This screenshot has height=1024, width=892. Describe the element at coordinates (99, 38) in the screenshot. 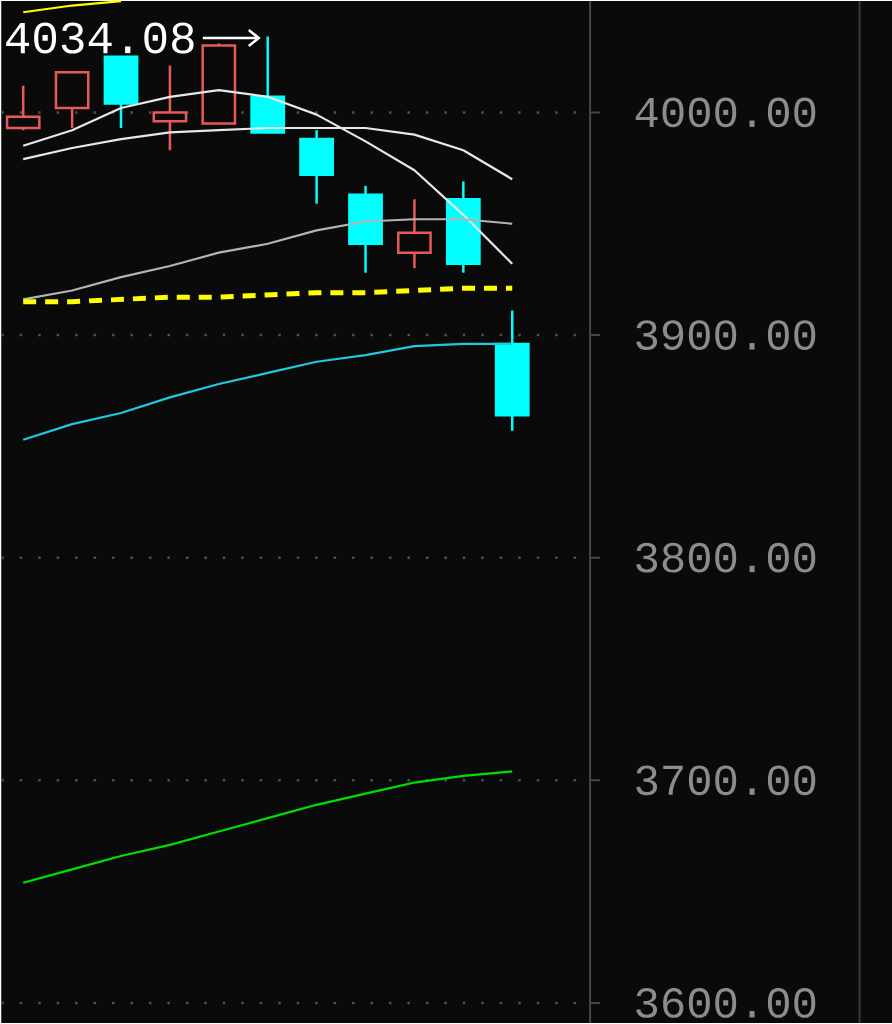

I see `annotation: 4034.08` at that location.